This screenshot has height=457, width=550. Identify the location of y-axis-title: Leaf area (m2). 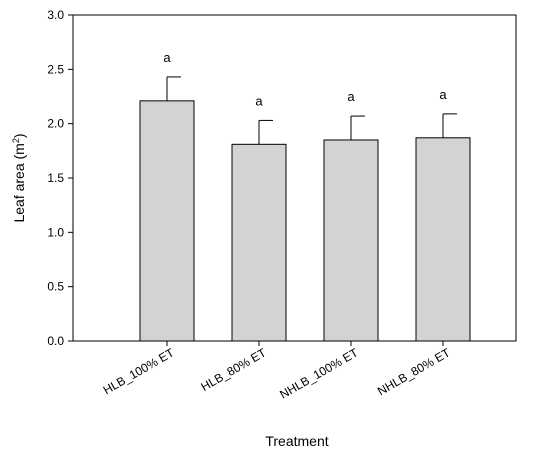
(19, 177).